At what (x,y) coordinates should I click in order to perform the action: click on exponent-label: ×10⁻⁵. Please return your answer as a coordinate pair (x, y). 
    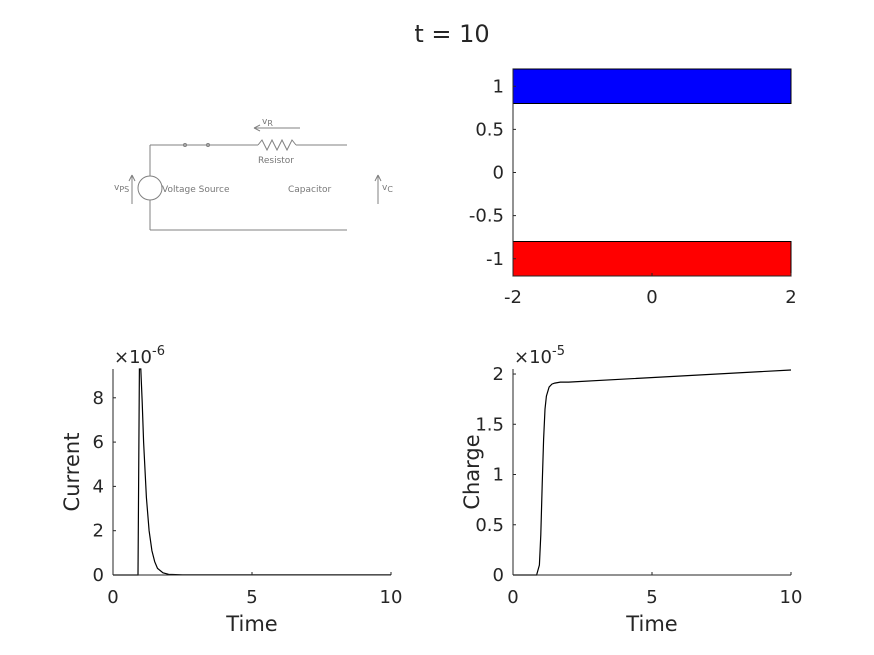
    Looking at the image, I should click on (539, 356).